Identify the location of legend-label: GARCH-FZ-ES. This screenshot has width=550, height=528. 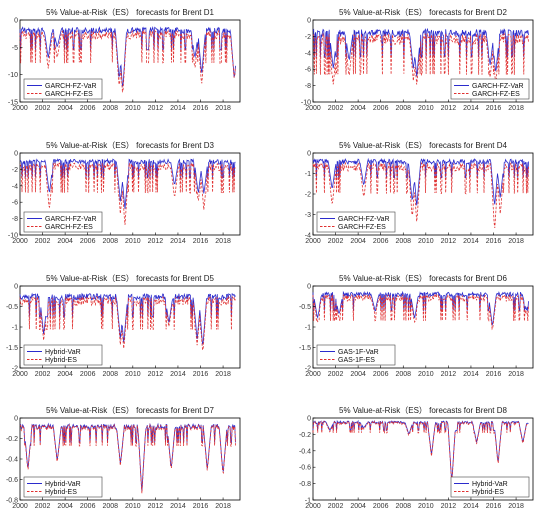
(362, 227).